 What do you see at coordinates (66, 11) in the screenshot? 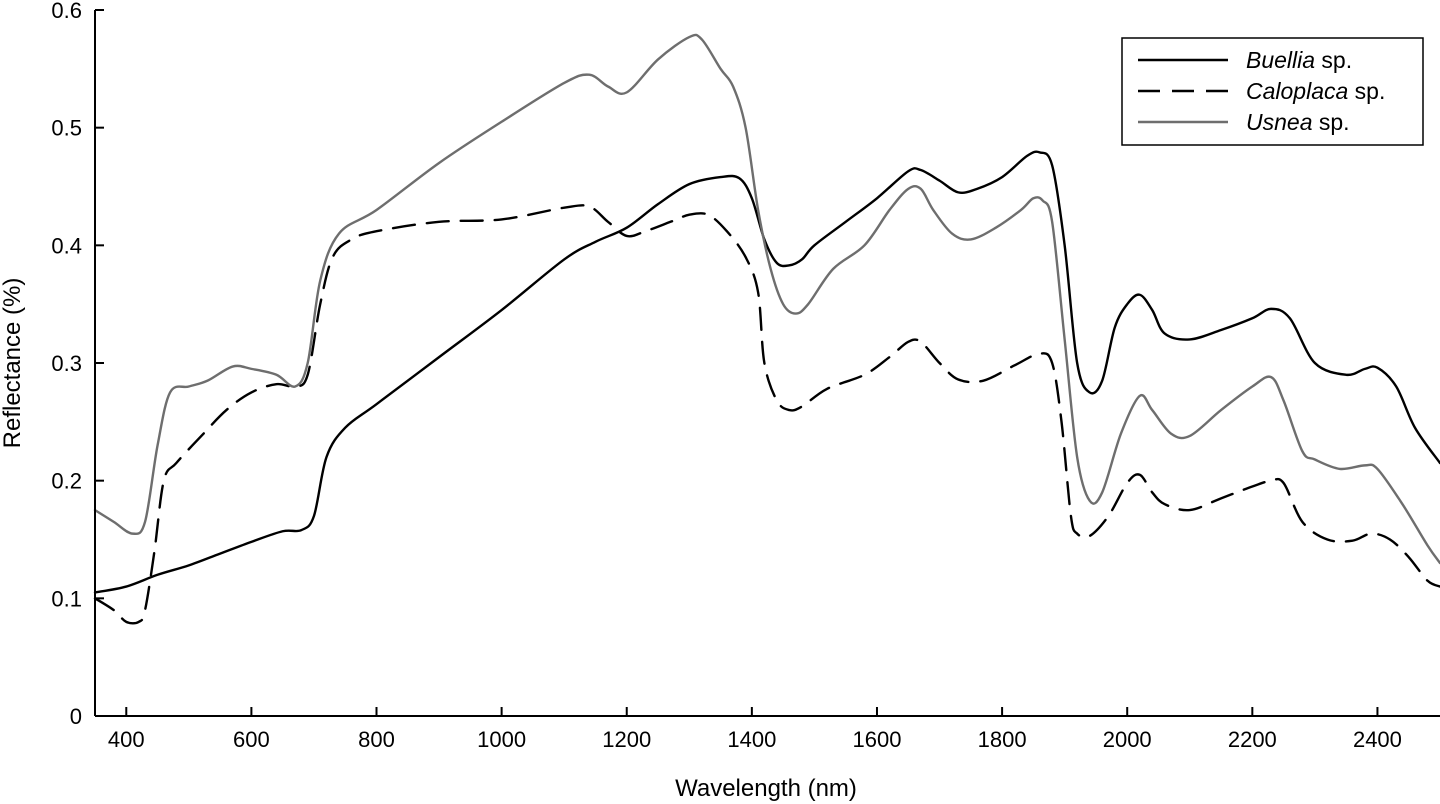
I see `y-tick-label: 0.6` at bounding box center [66, 11].